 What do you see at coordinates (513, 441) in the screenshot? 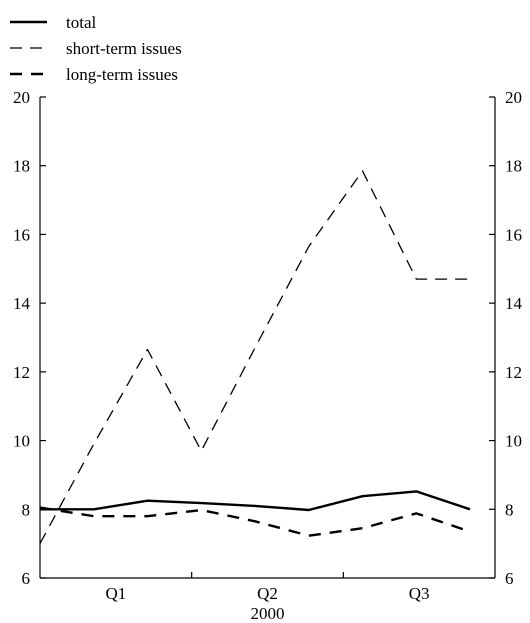
I see `y-tick-label-right: 10` at bounding box center [513, 441].